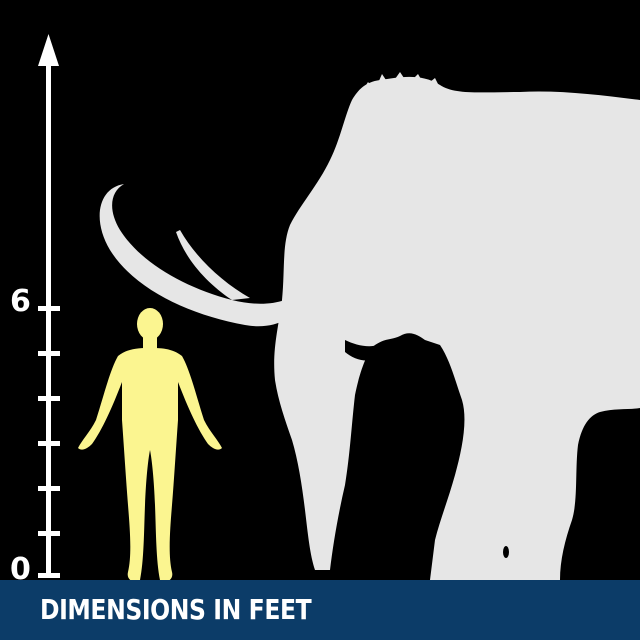  I want to click on tick-label-6: 6, so click(20, 301).